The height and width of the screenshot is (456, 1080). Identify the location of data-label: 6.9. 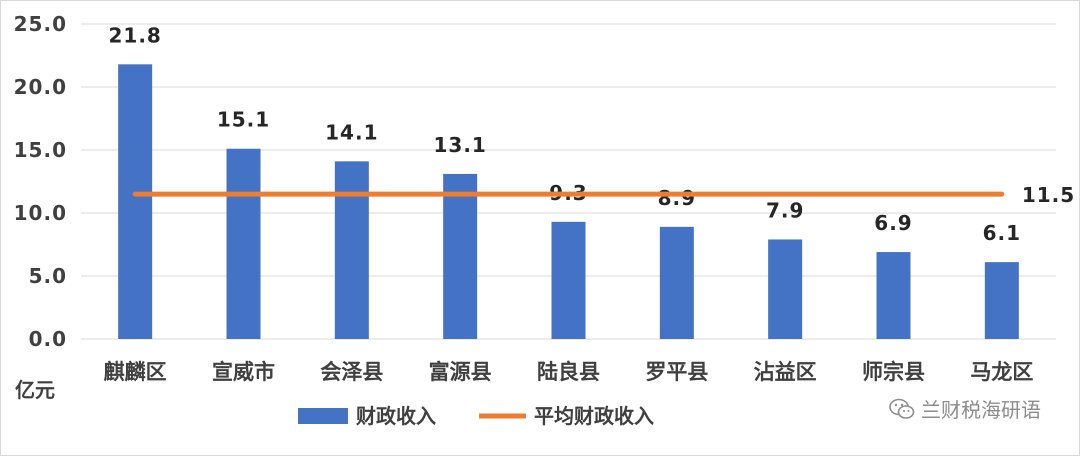
(893, 223).